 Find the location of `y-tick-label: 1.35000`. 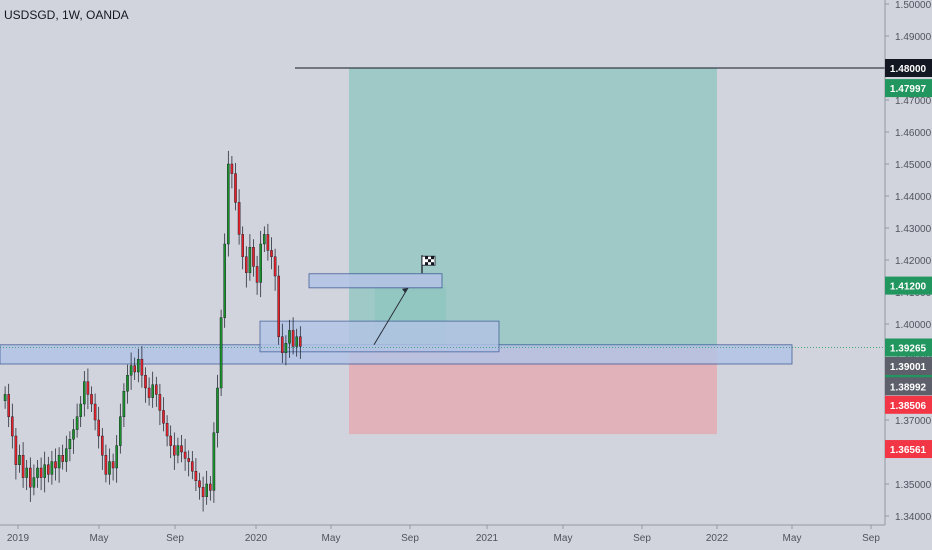

y-tick-label: 1.35000 is located at coordinates (913, 485).